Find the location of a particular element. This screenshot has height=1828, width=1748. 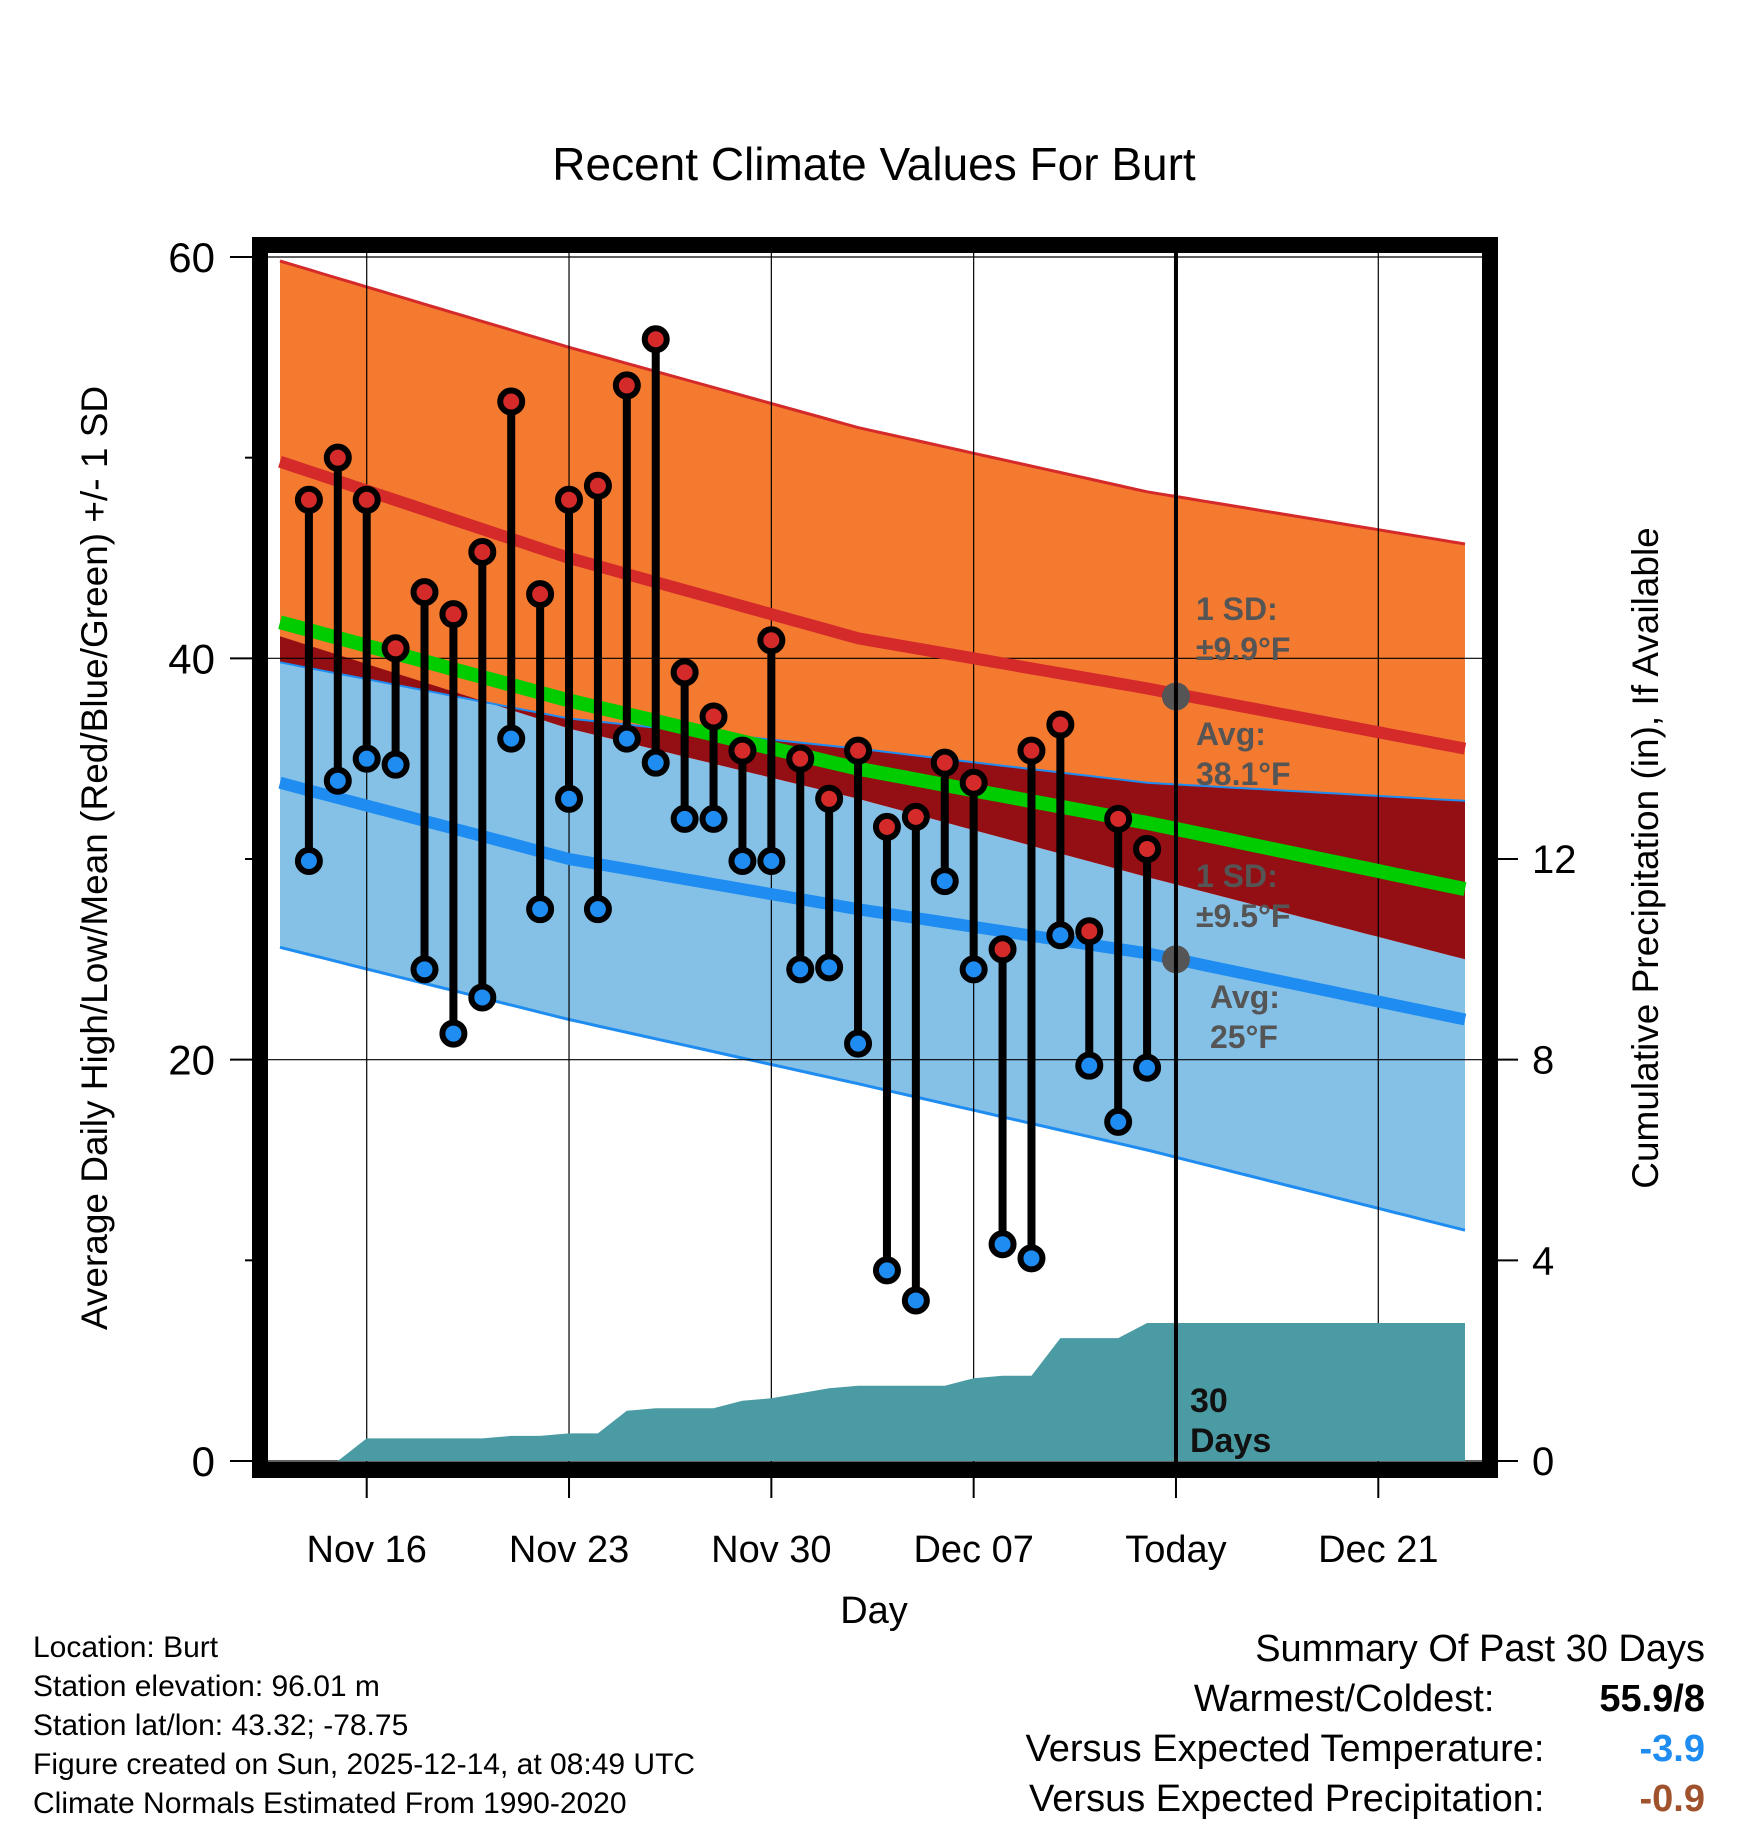

high-sd-label: 1 SD: is located at coordinates (1237, 609).